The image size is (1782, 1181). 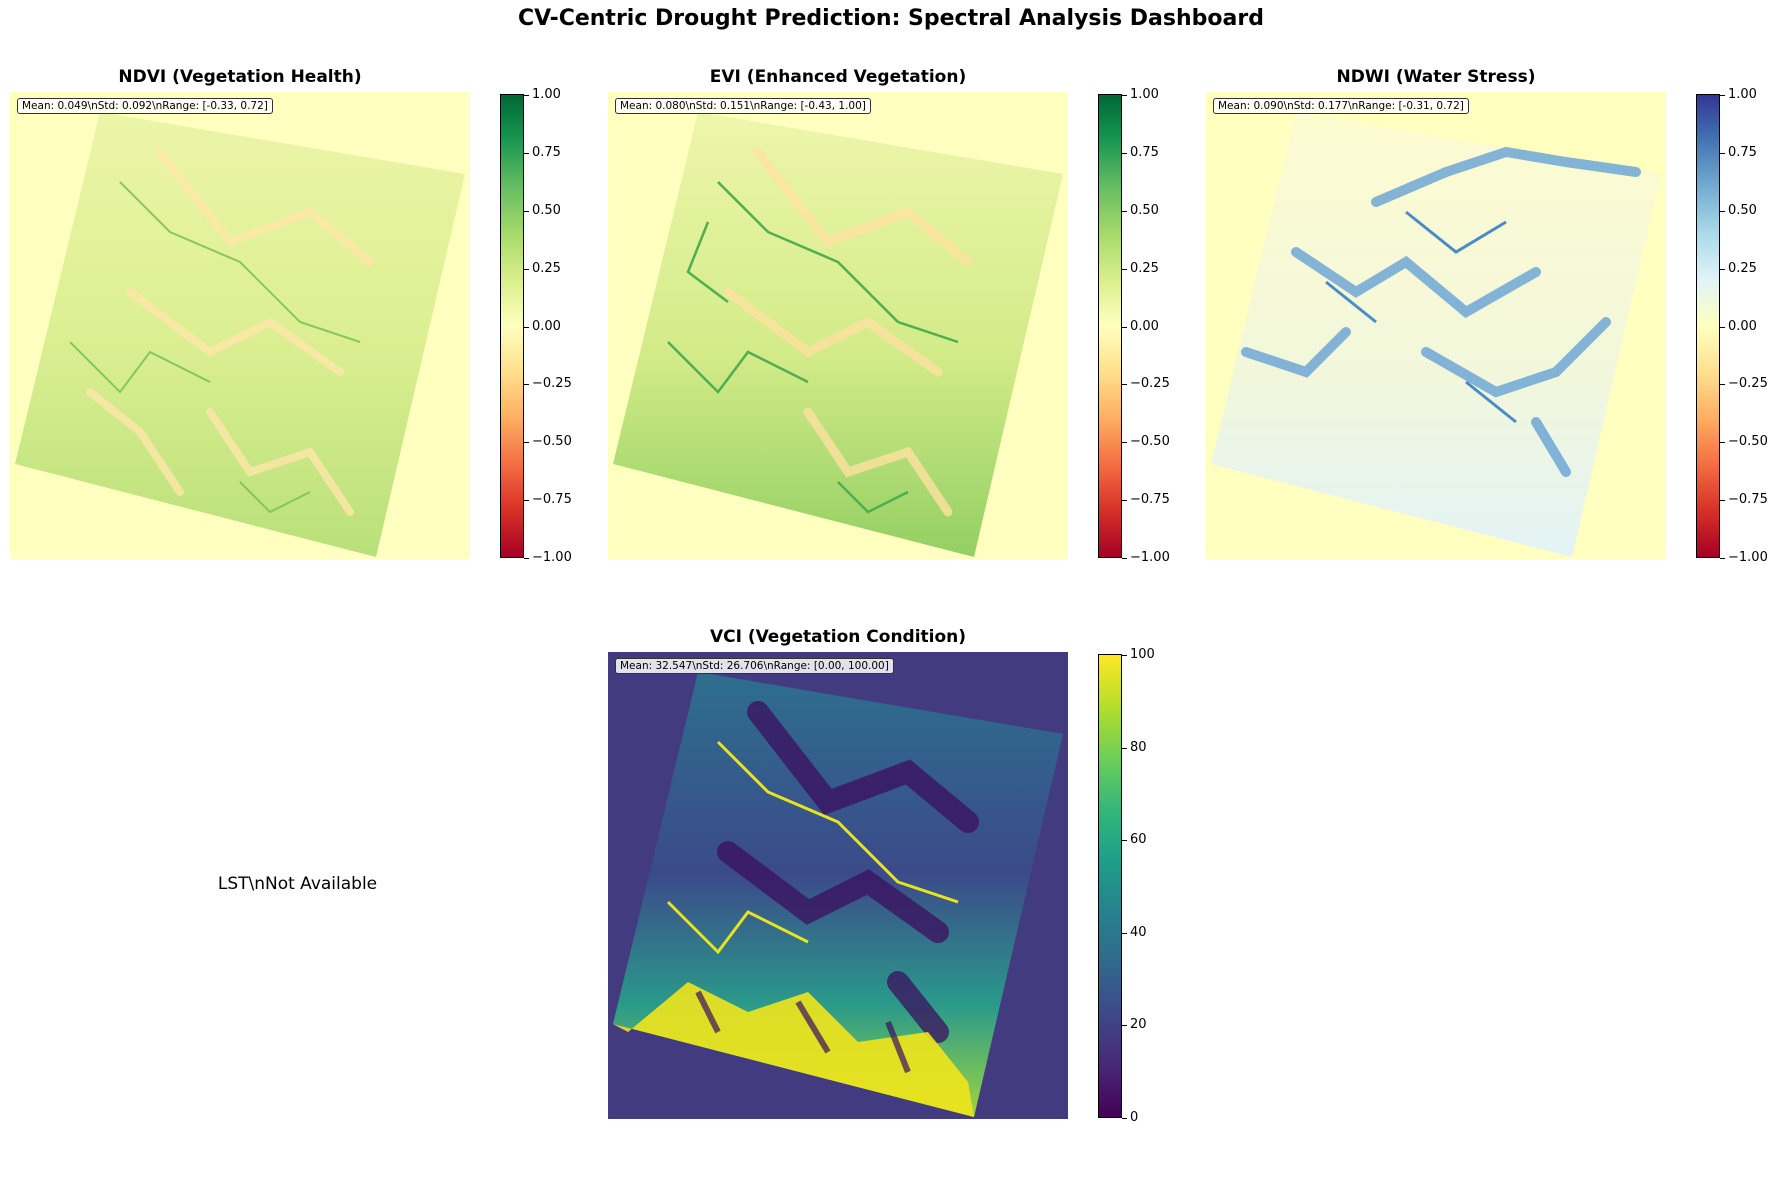 What do you see at coordinates (1742, 268) in the screenshot?
I see `ndwi-colorbar-tick-label: 0.25` at bounding box center [1742, 268].